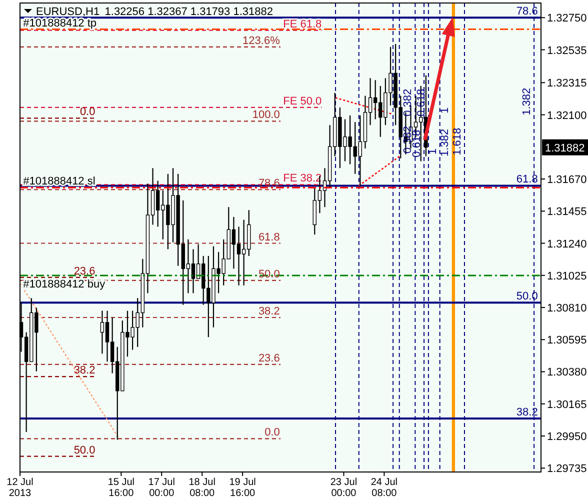 The width and height of the screenshot is (588, 503). What do you see at coordinates (567, 436) in the screenshot?
I see `y-tick-label: 1.29950` at bounding box center [567, 436].